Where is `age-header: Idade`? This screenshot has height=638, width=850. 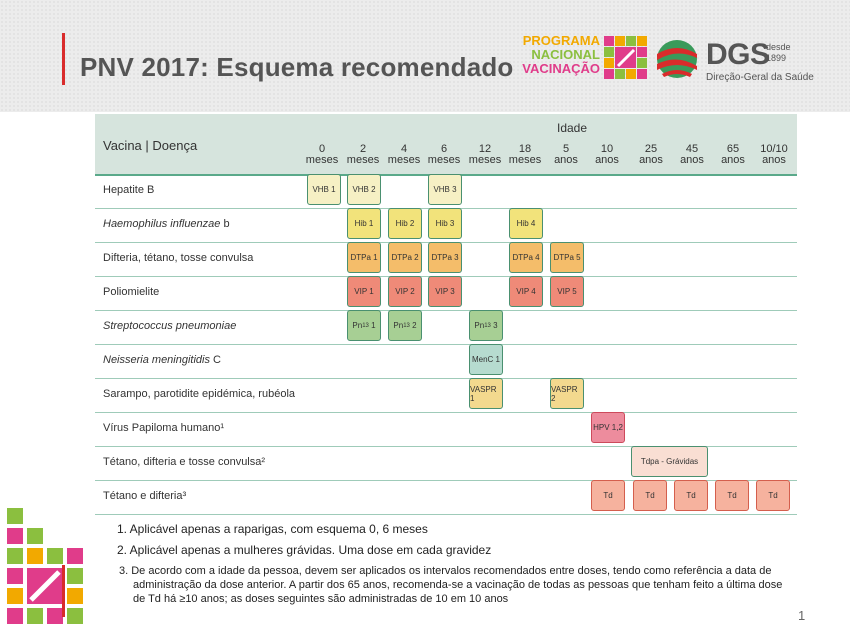 age-header: Idade is located at coordinates (572, 128).